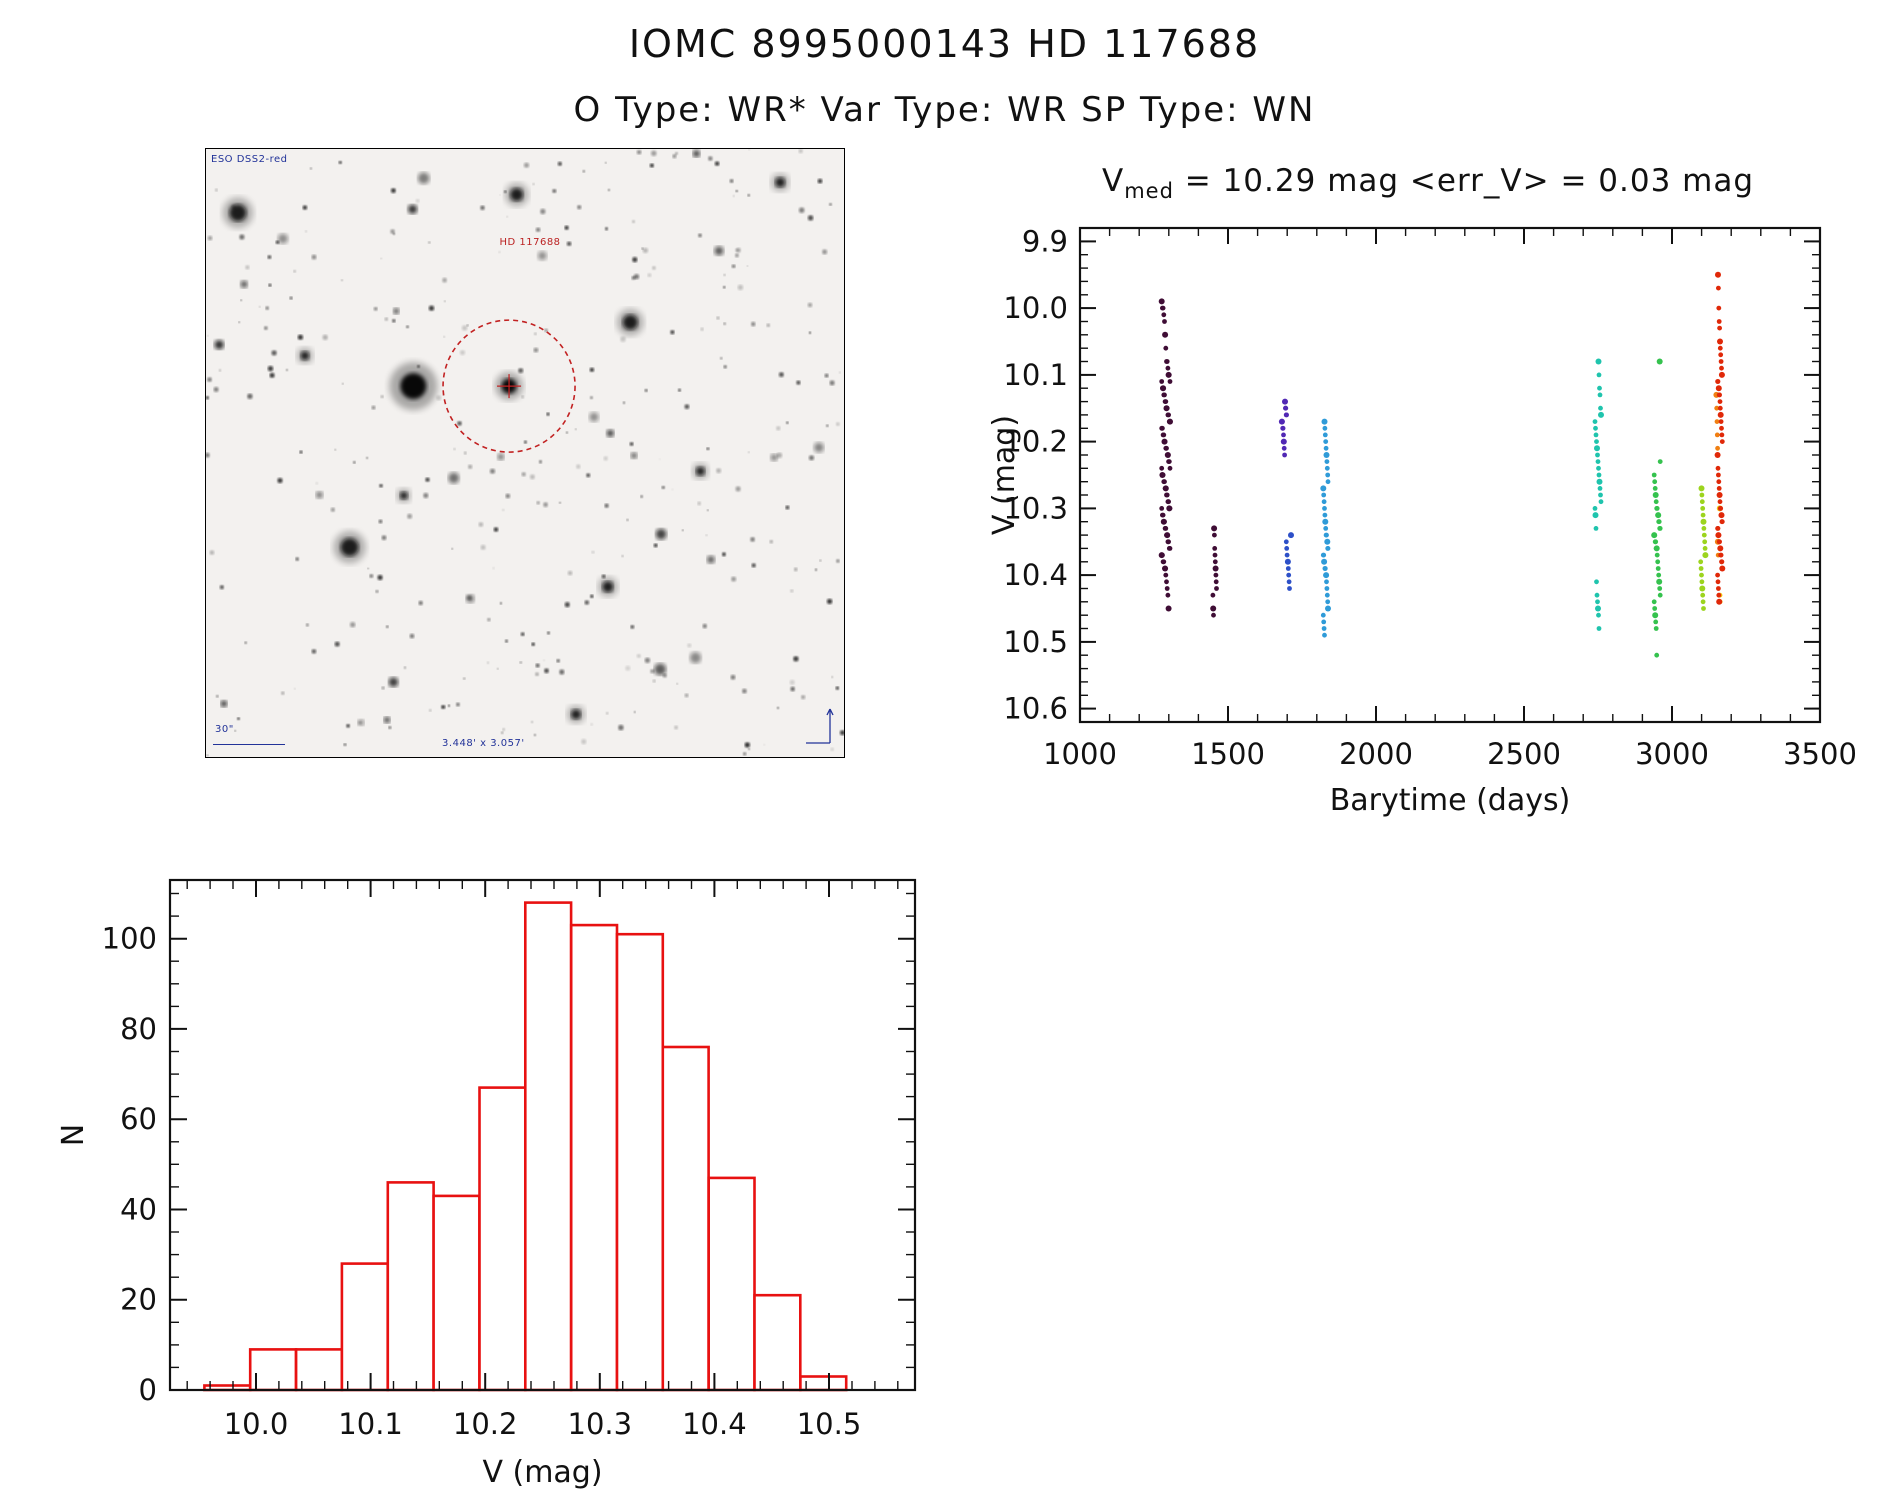  Describe the element at coordinates (138, 1210) in the screenshot. I see `svg-text: 40` at that location.